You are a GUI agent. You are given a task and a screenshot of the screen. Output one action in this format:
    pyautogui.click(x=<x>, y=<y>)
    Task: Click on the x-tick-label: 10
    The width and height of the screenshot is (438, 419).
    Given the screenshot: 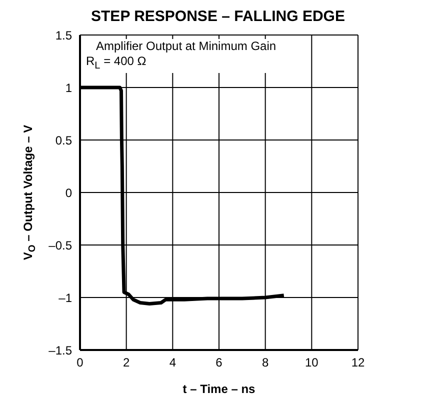 What is the action you would take?
    pyautogui.click(x=311, y=363)
    